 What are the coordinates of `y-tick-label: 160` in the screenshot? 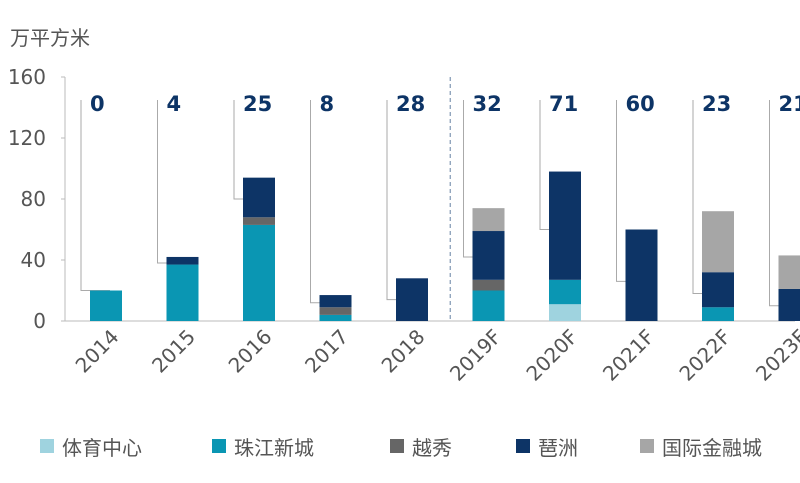 It's located at (27, 77).